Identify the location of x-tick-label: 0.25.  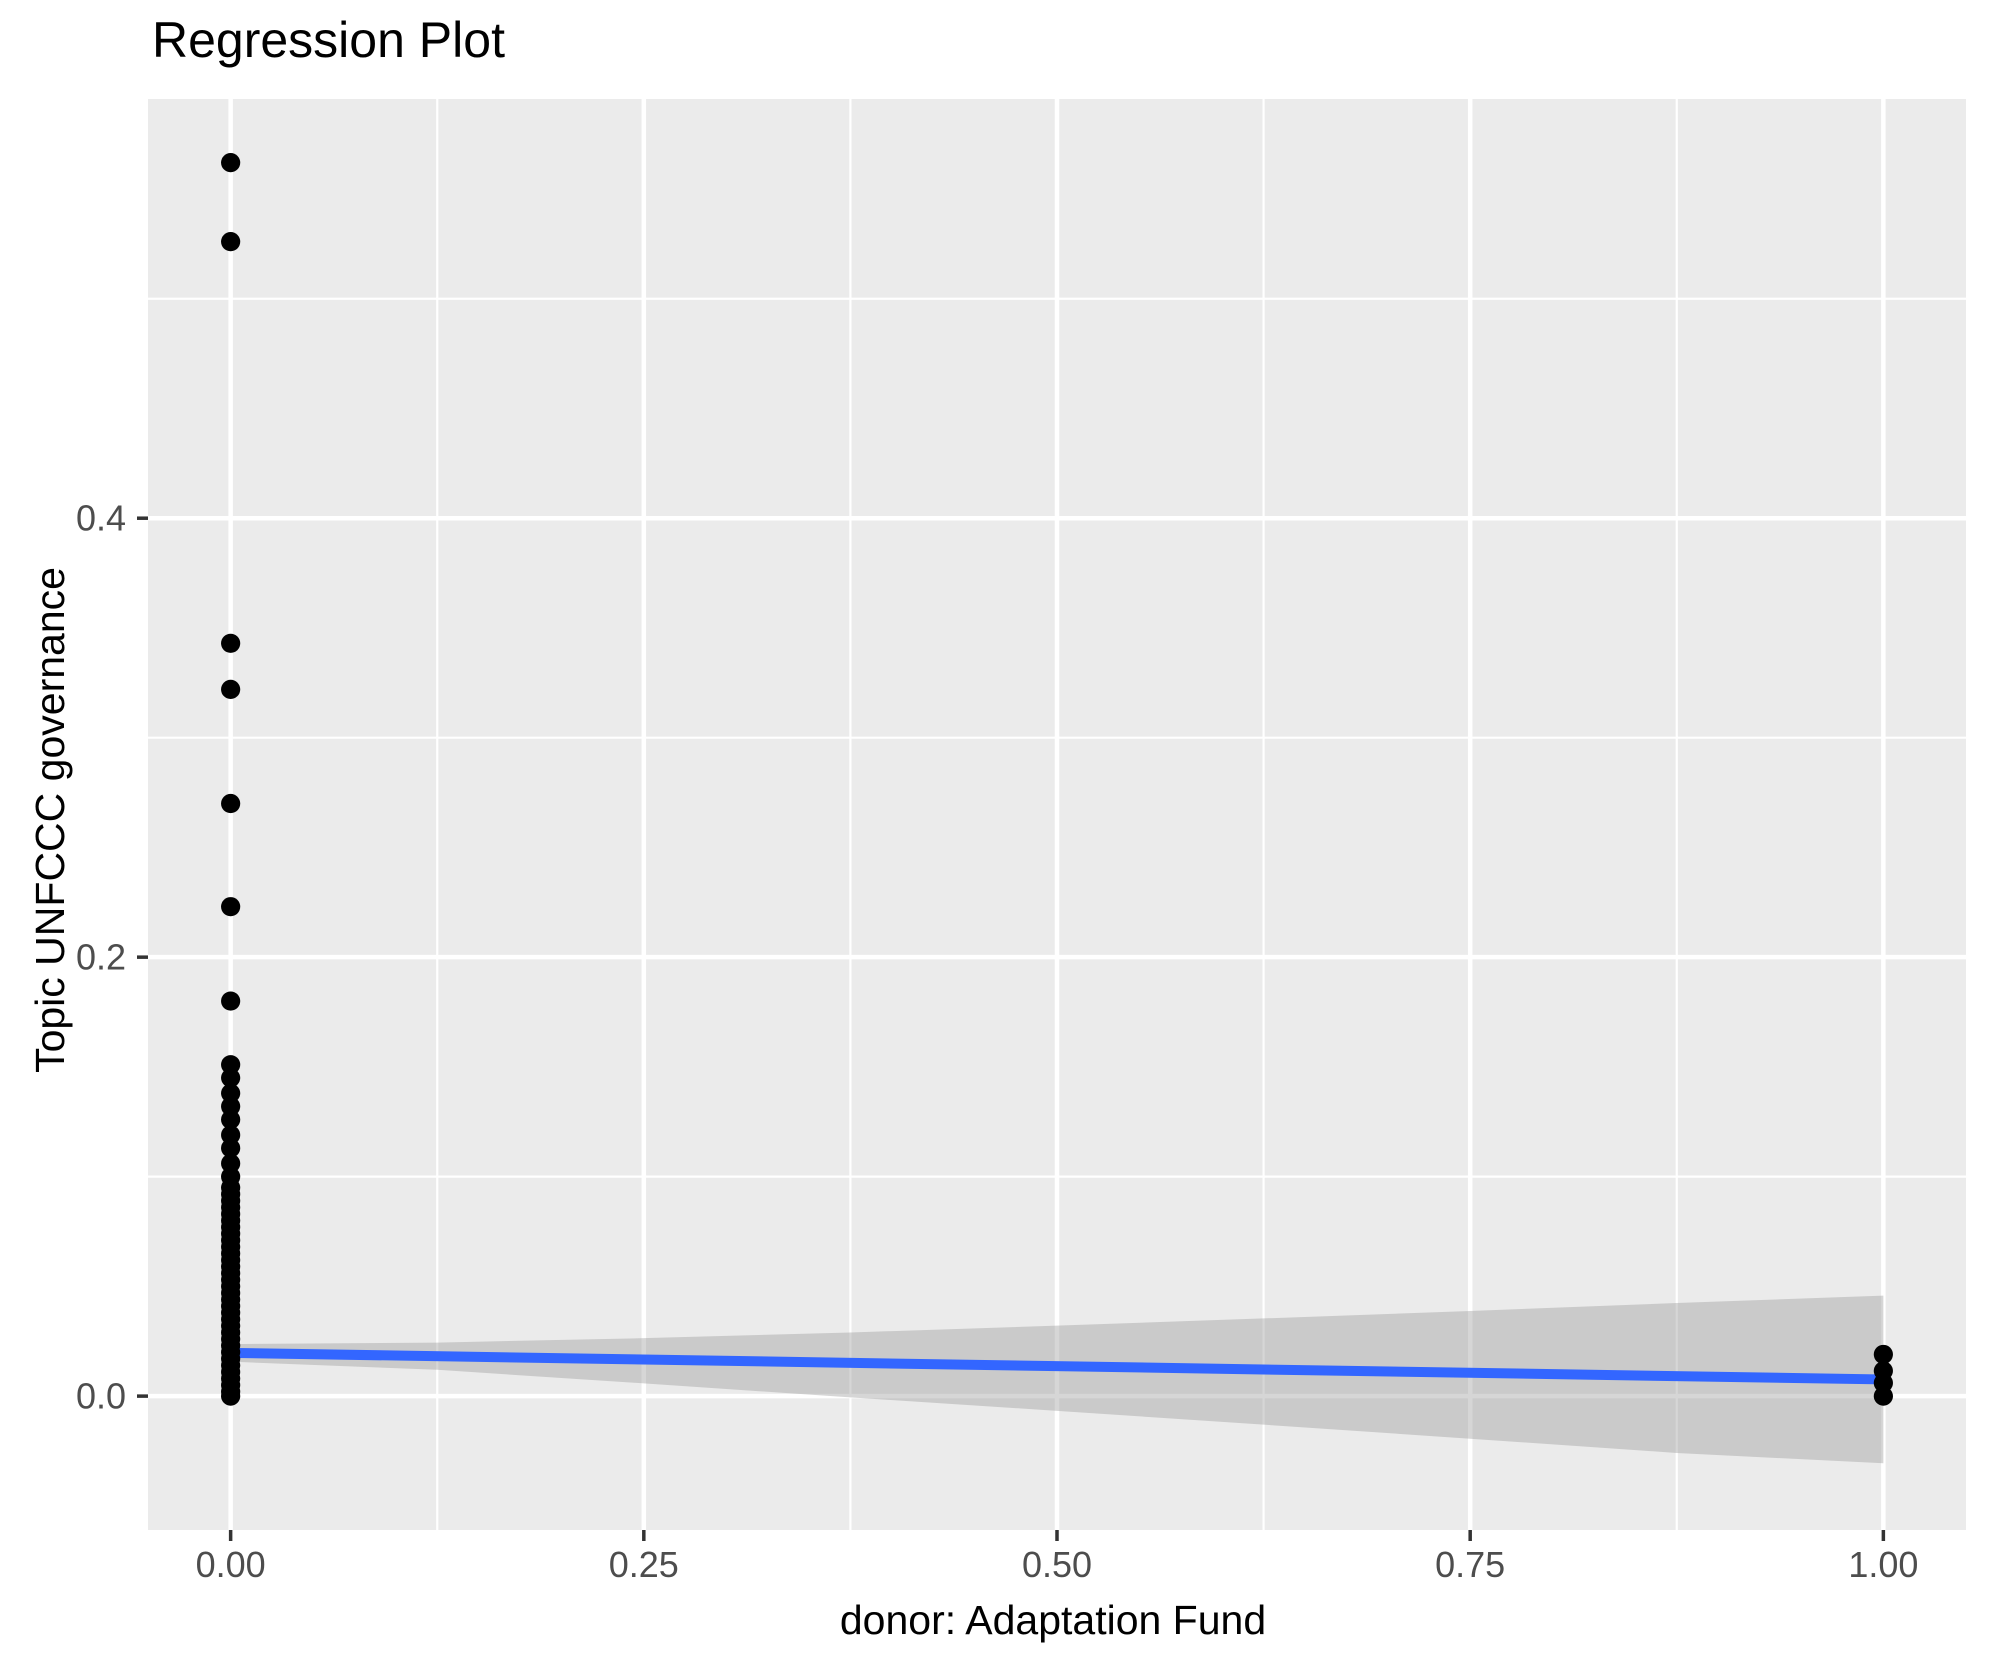
(644, 1564).